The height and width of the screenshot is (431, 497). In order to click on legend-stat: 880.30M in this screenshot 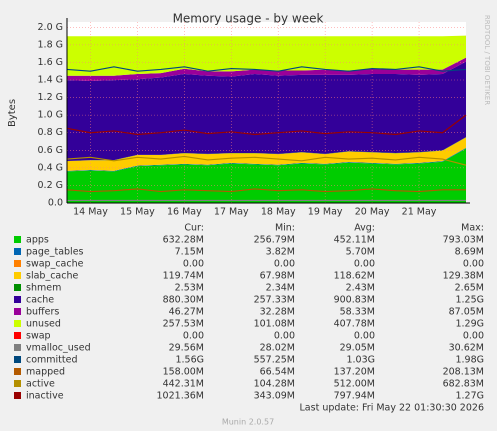, I will do `click(183, 300)`.